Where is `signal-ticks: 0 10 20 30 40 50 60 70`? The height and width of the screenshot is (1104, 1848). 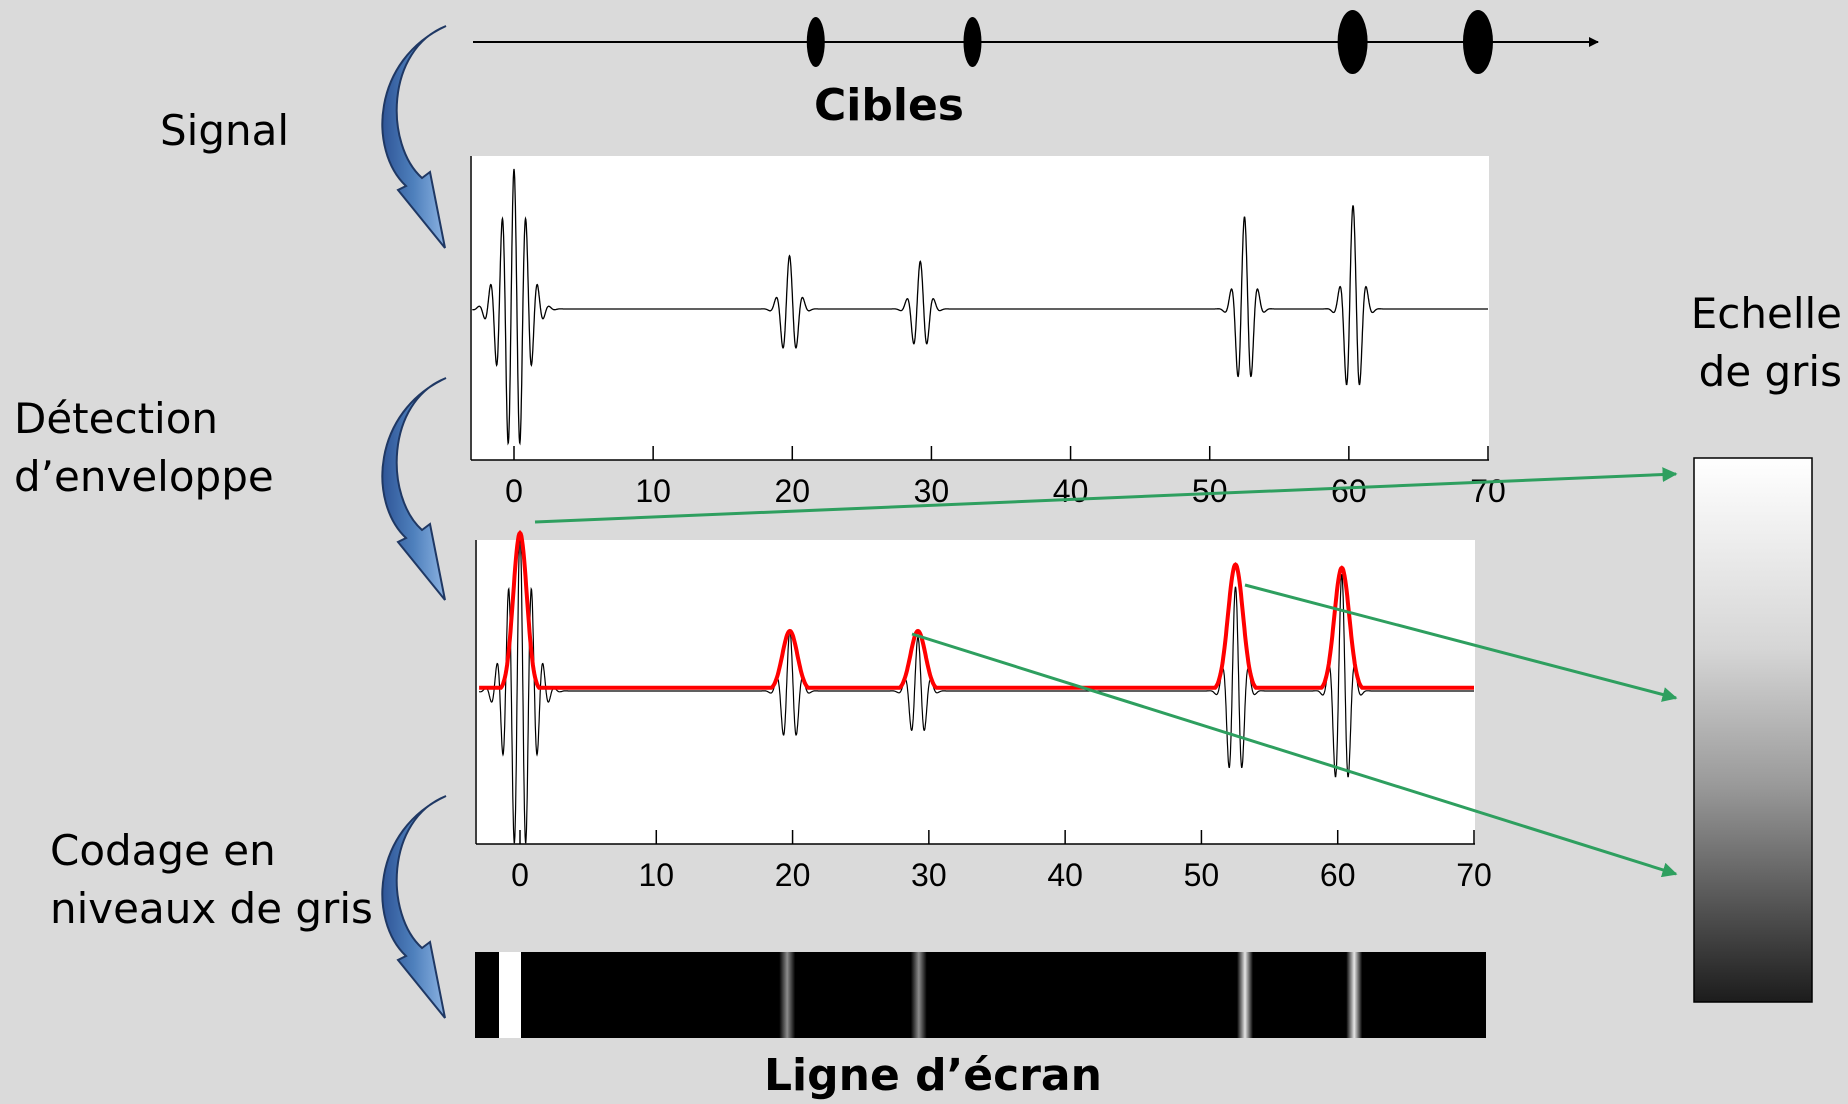 signal-ticks: 0 10 20 30 40 50 60 70 is located at coordinates (1005, 477).